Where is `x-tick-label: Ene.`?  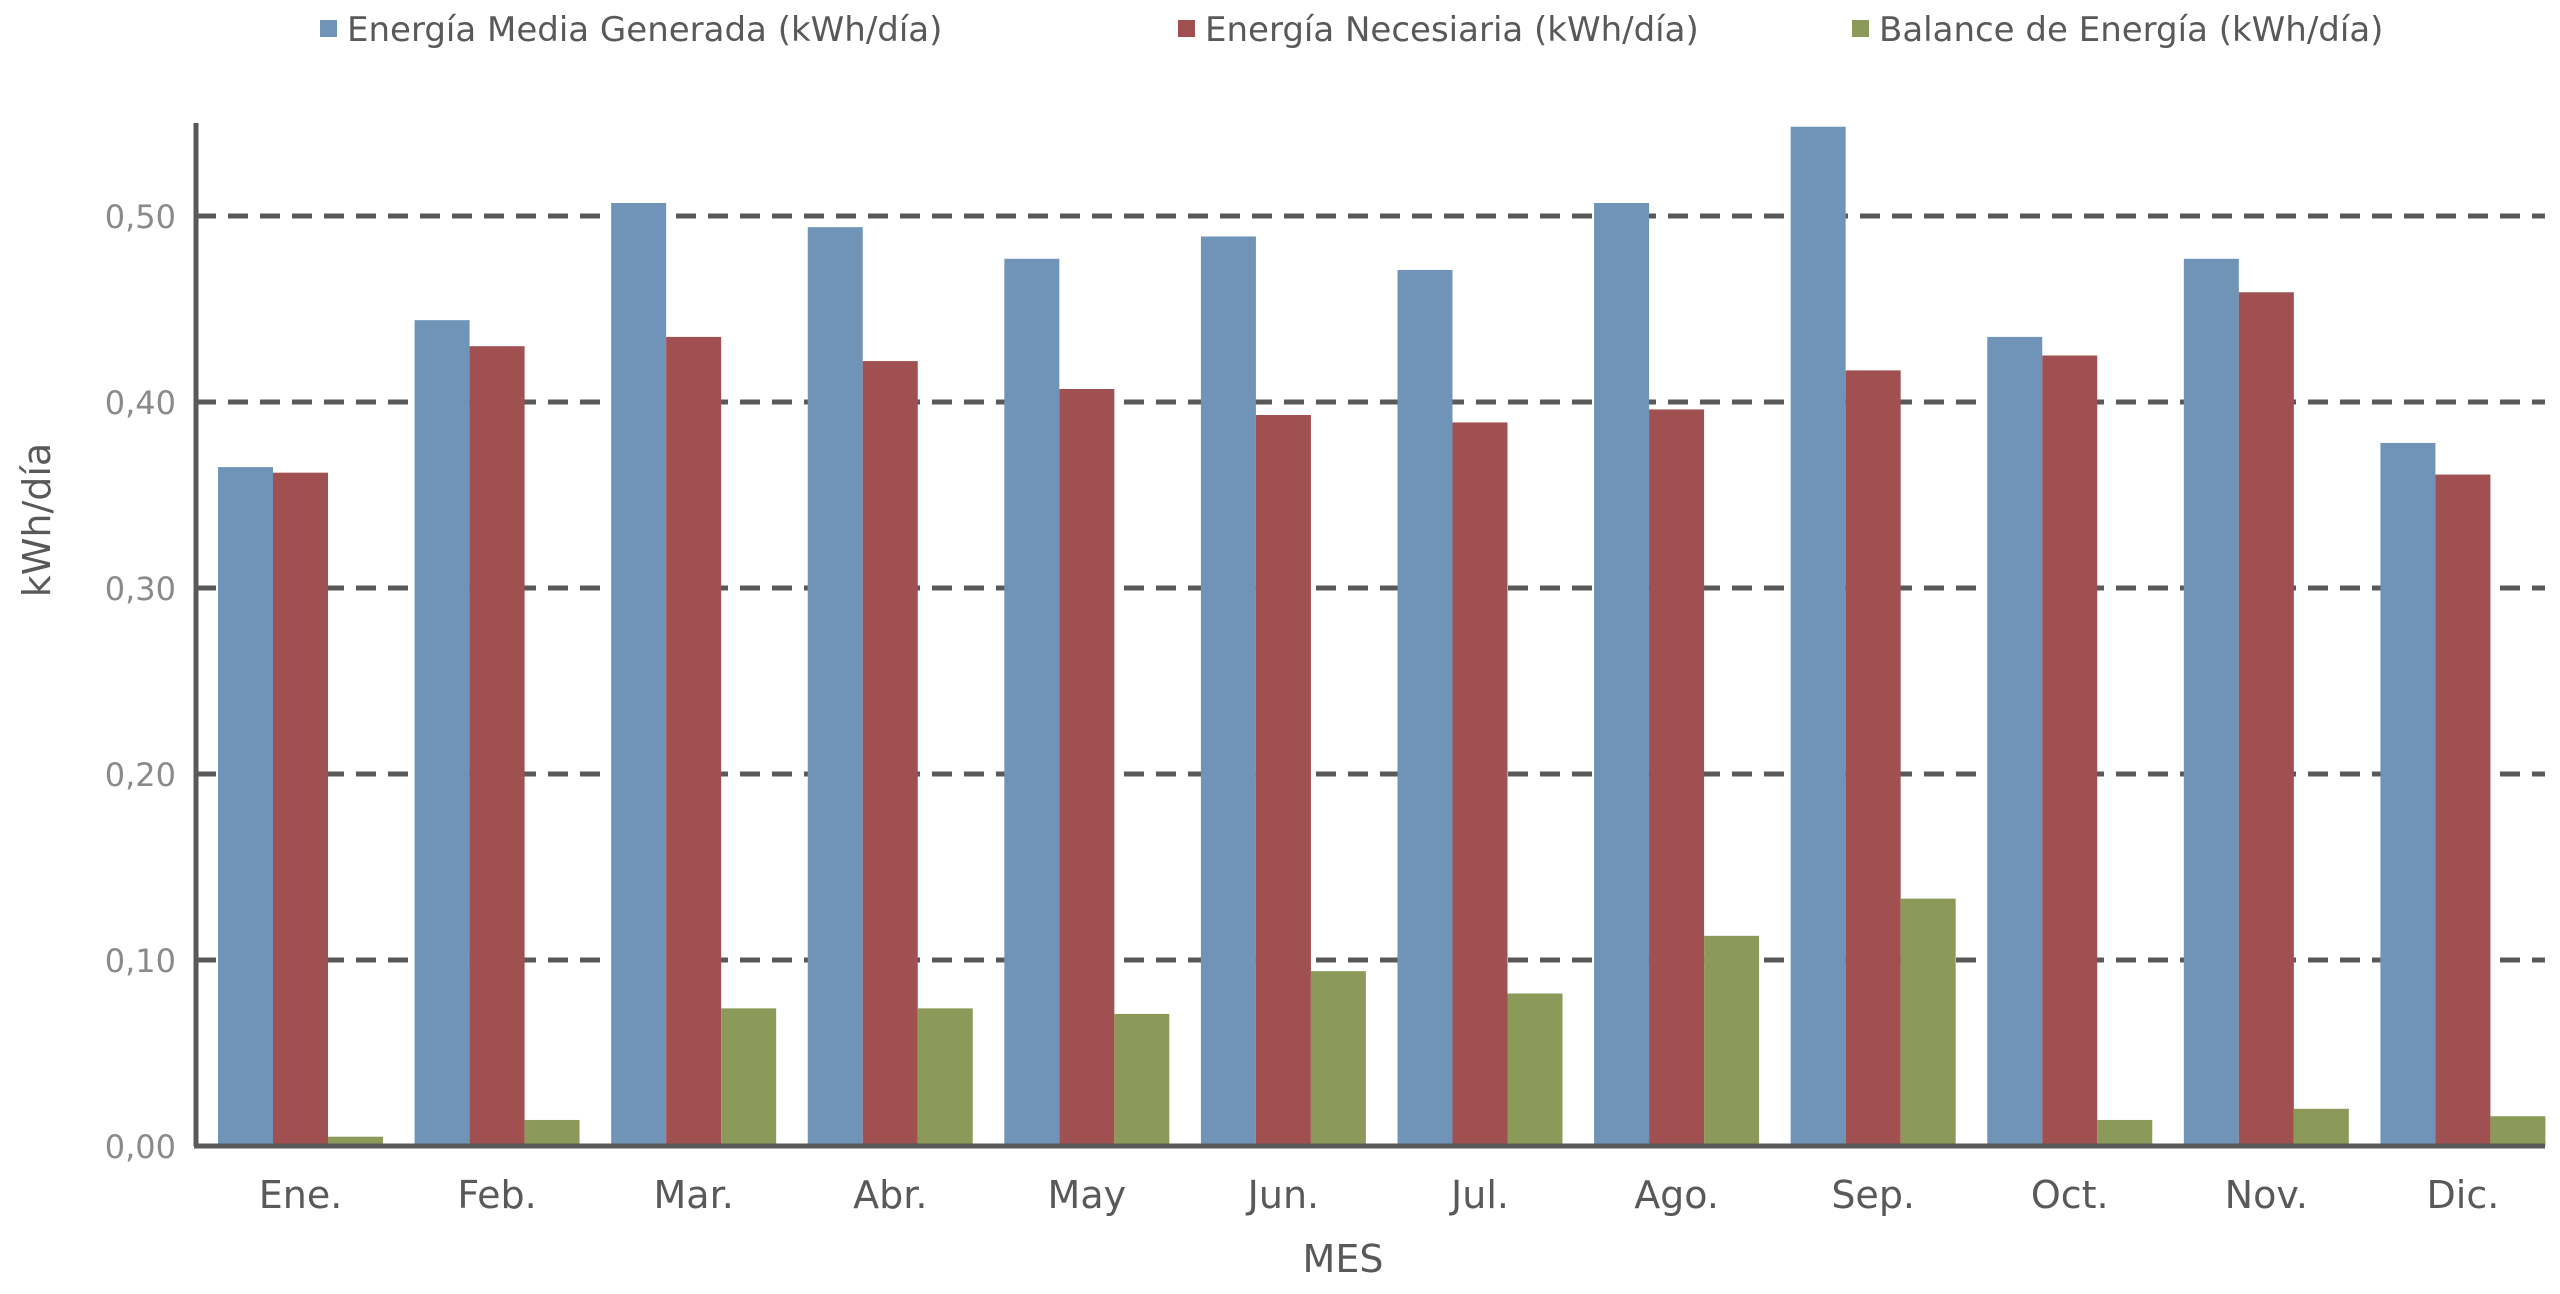 x-tick-label: Ene. is located at coordinates (301, 1195).